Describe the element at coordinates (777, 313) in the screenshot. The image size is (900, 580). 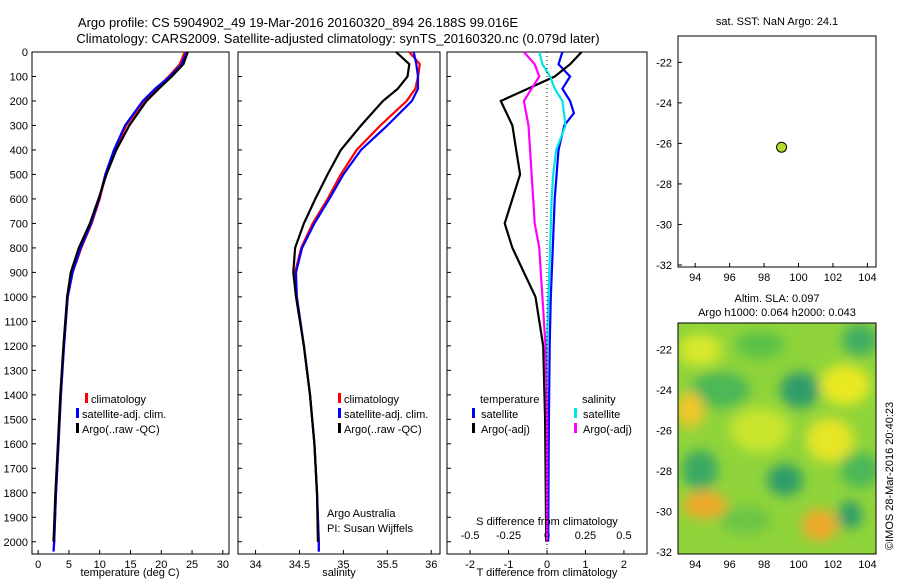
I see `sla-map-title2: Argo h1000: 0.064 h2000: 0.043` at that location.